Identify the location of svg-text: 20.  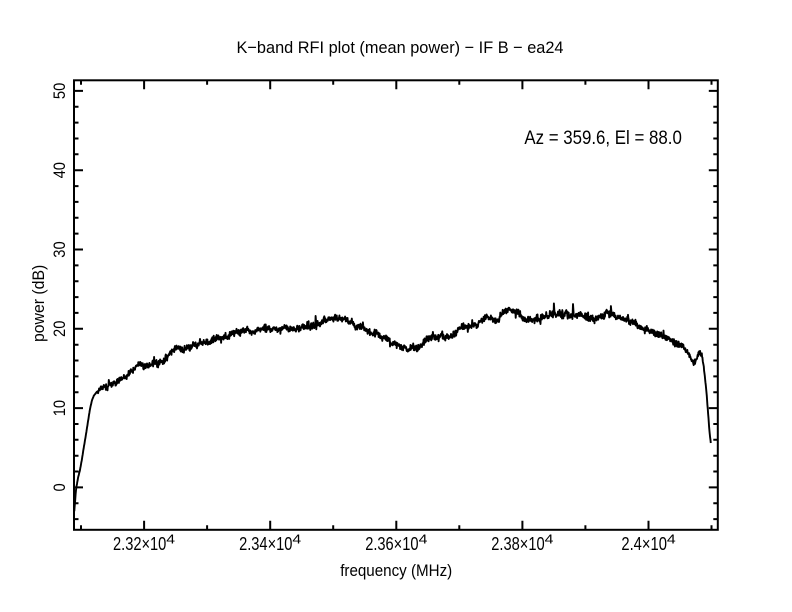
(59, 329).